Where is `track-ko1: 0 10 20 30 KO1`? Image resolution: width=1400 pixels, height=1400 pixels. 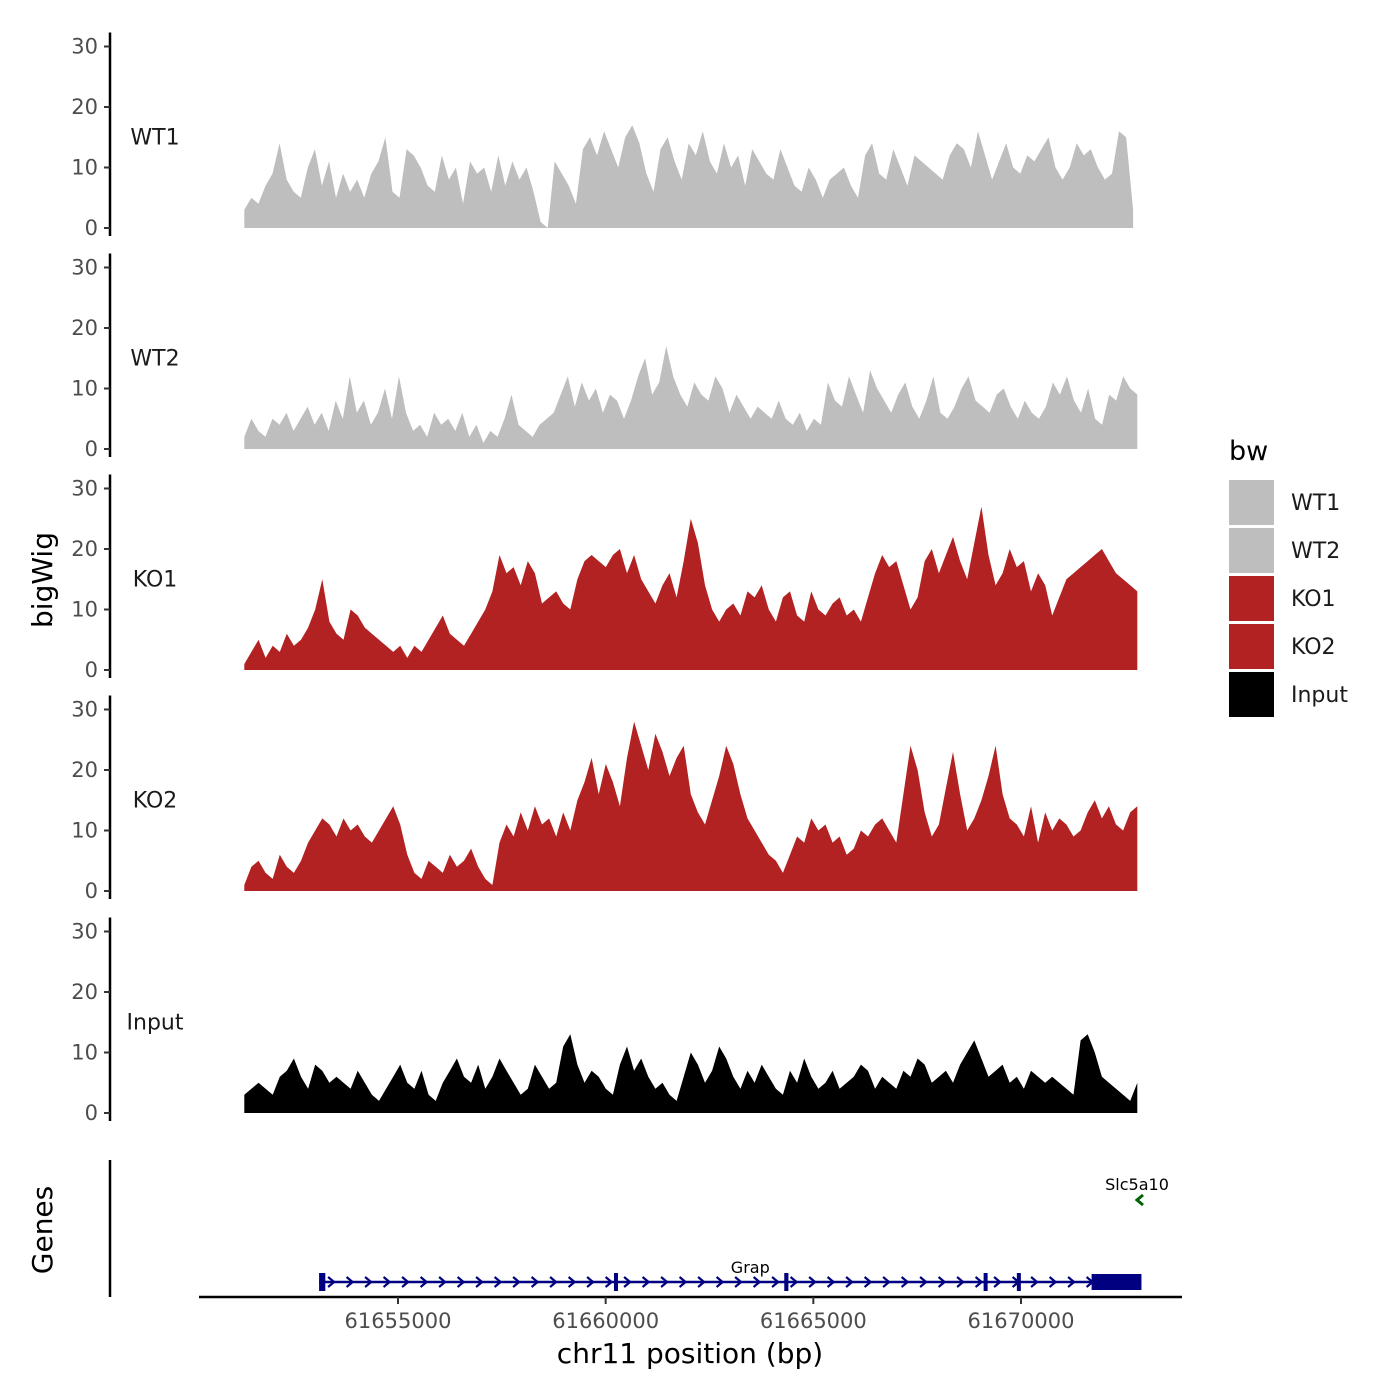
track-ko1: 0 10 20 30 KO1 is located at coordinates (604, 578).